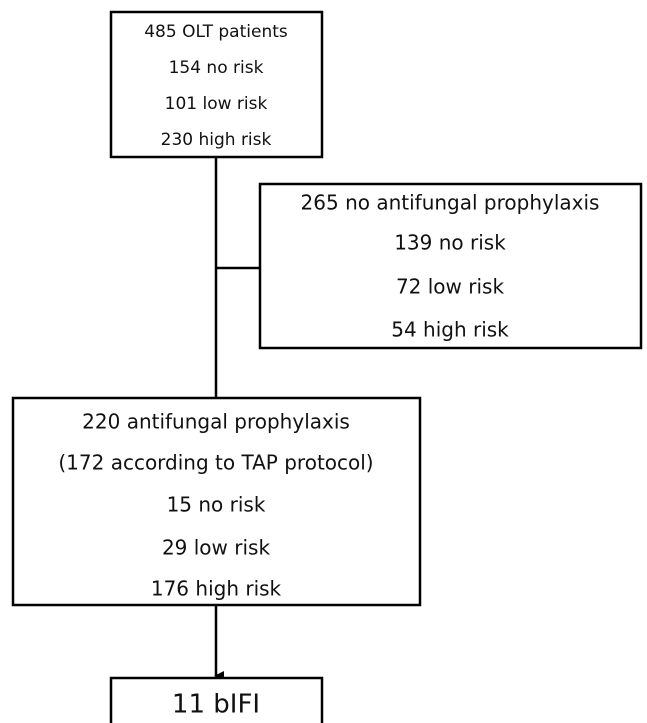 The image size is (647, 723). I want to click on node-text: 54 high risk, so click(450, 330).